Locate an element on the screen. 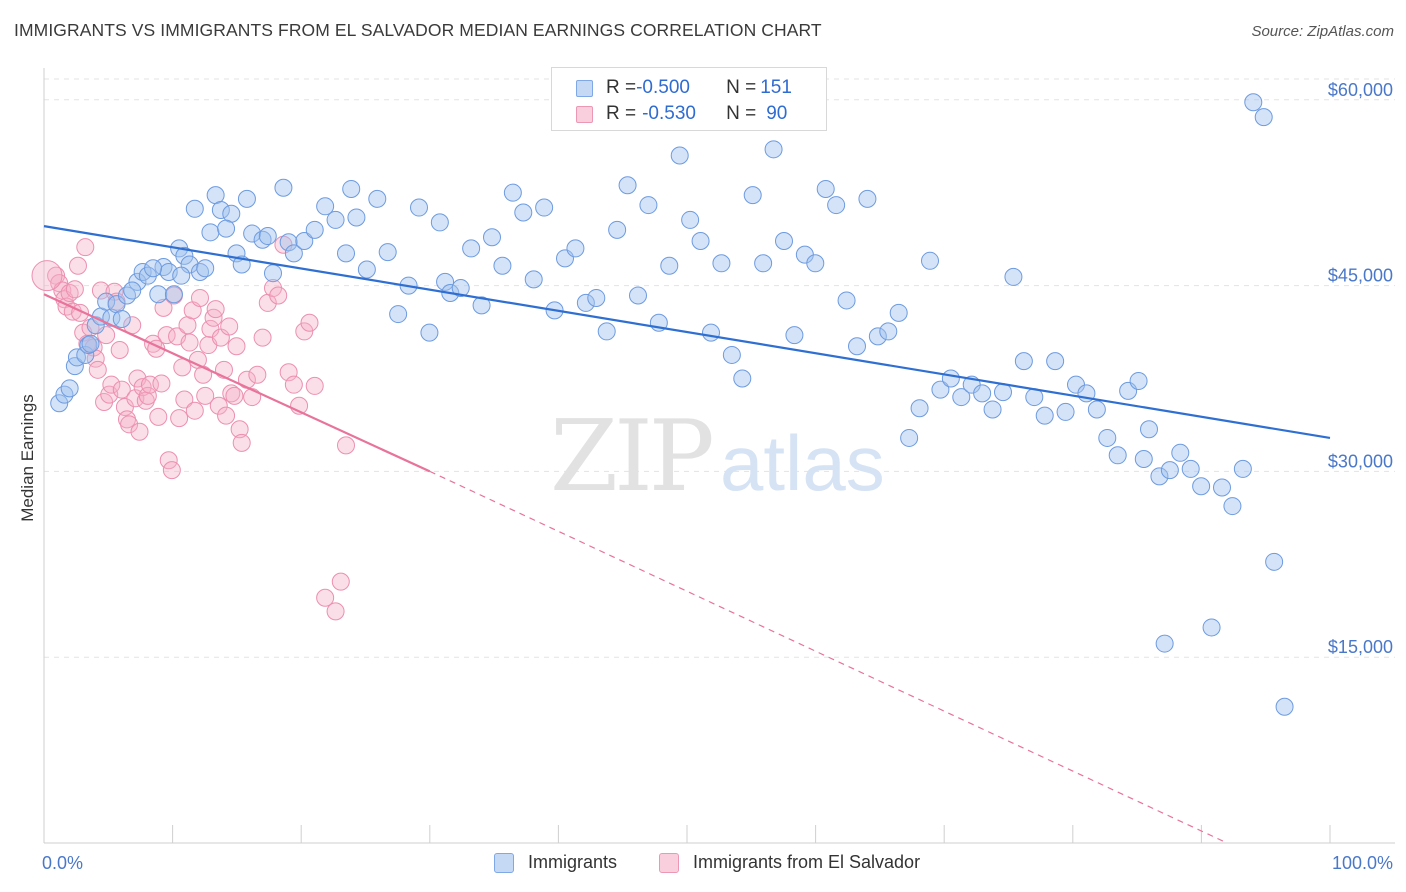 The image size is (1406, 892). legend-swatch-el-salvador is located at coordinates (584, 114).